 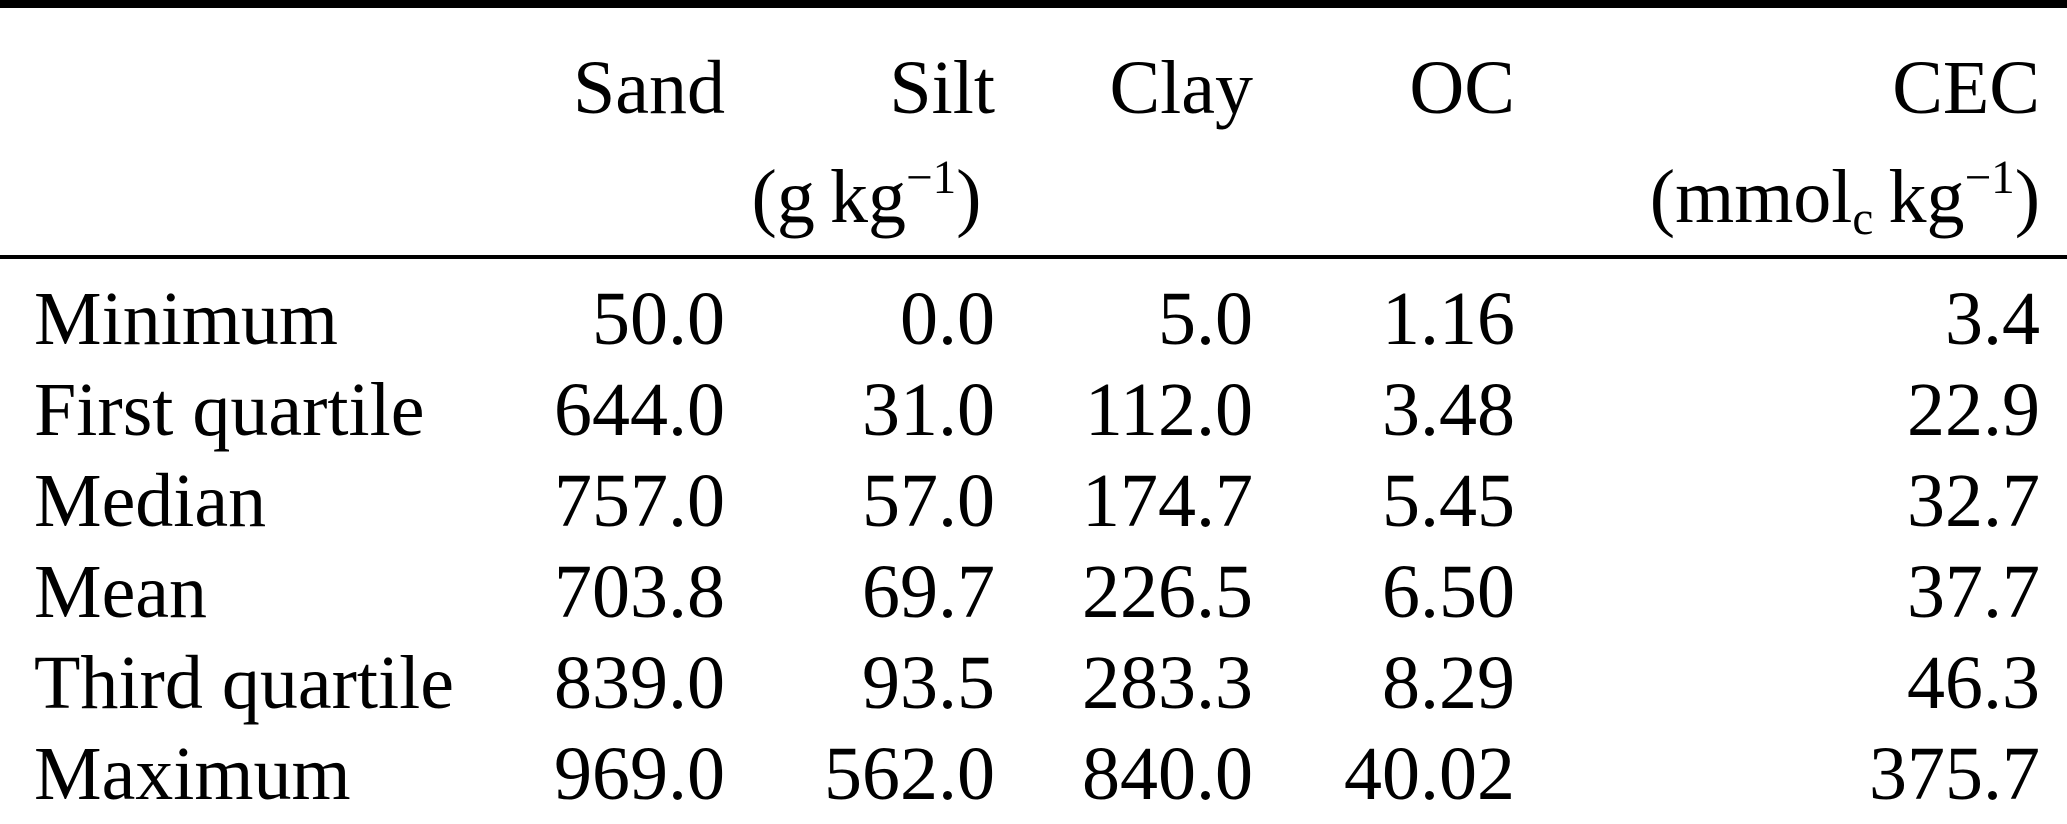 I want to click on unit-empty-cell, so click(x=240, y=197).